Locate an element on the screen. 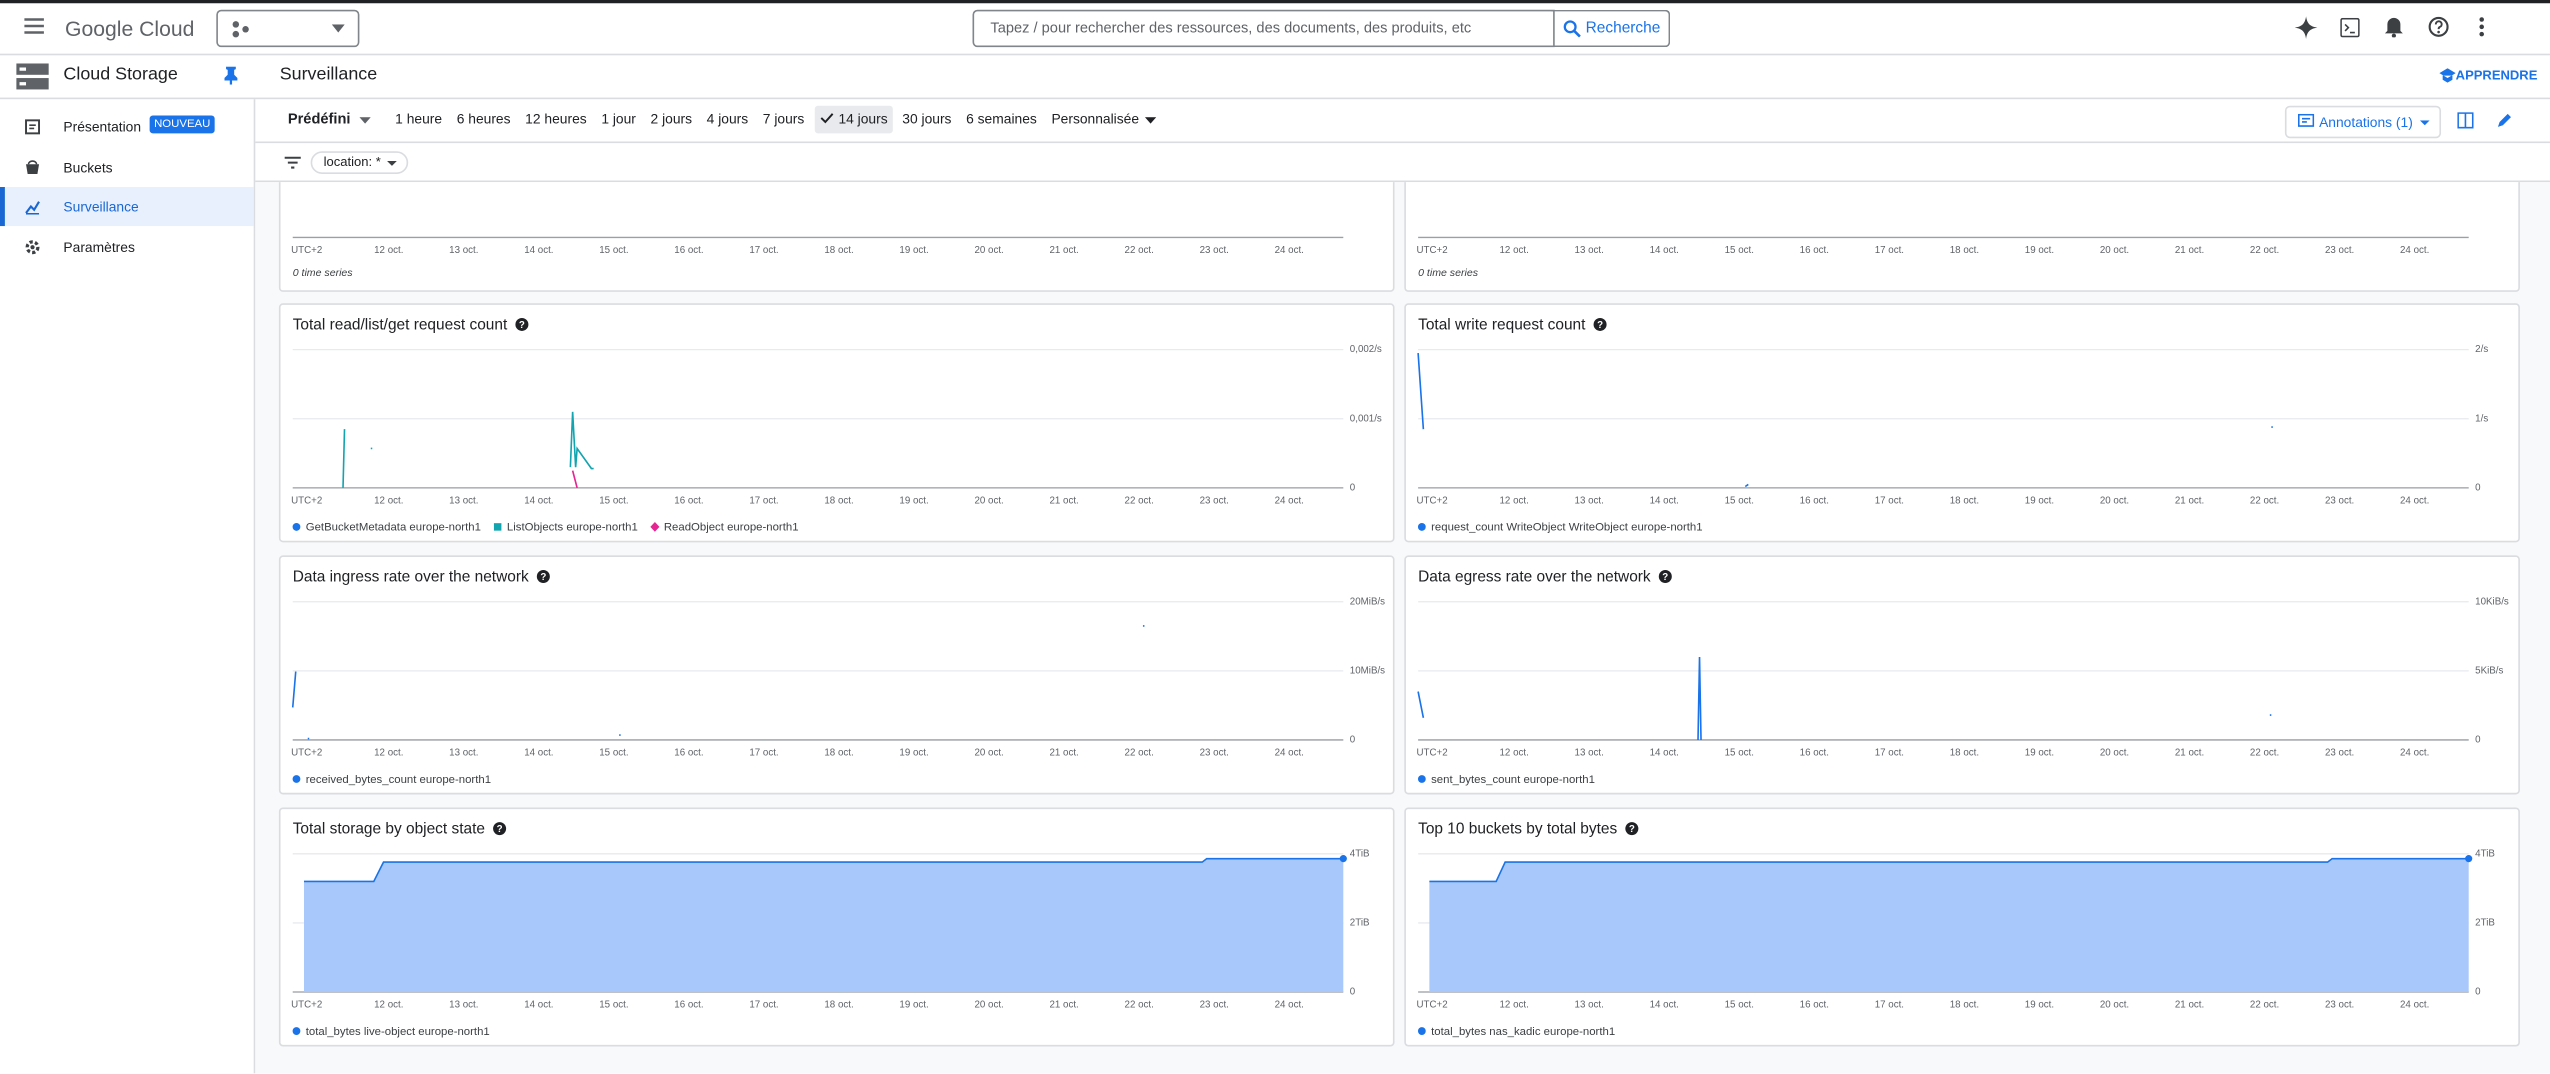 This screenshot has height=1074, width=2550. range-option: 14 jours is located at coordinates (853, 119).